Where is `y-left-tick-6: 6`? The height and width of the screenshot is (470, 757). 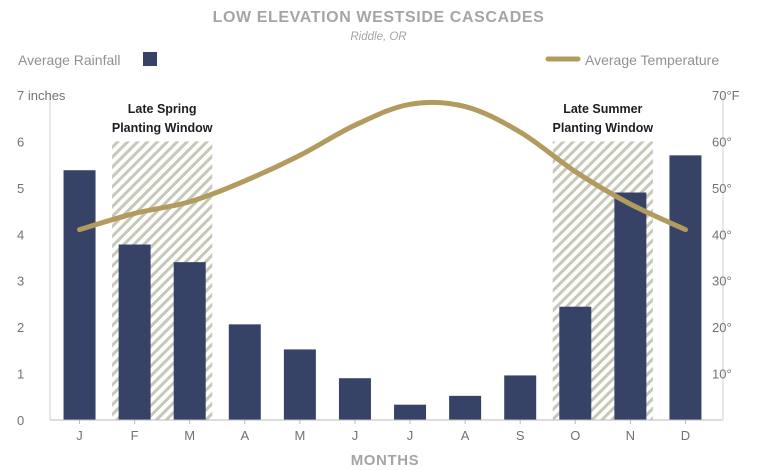 y-left-tick-6: 6 is located at coordinates (20, 141).